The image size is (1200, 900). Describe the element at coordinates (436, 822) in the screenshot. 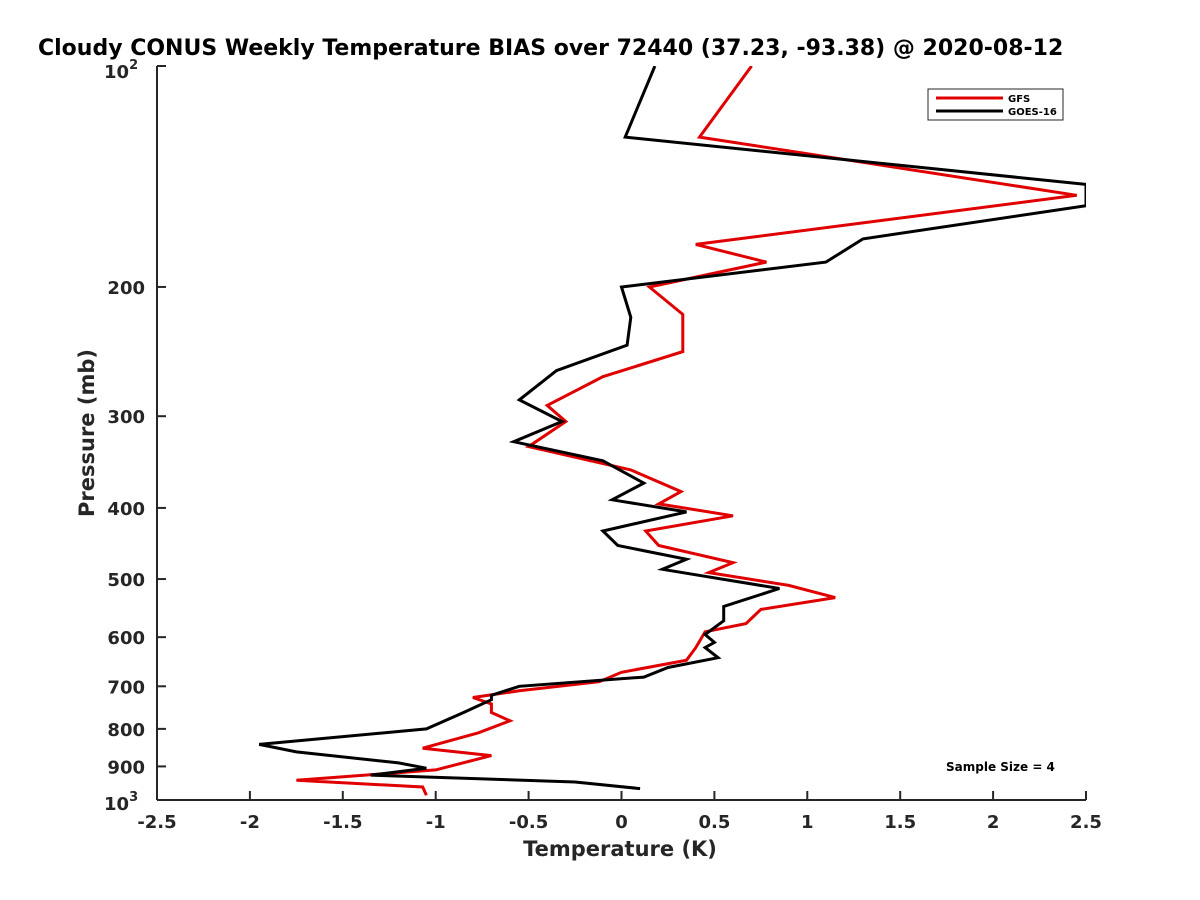

I see `x-tick-label: -1` at that location.